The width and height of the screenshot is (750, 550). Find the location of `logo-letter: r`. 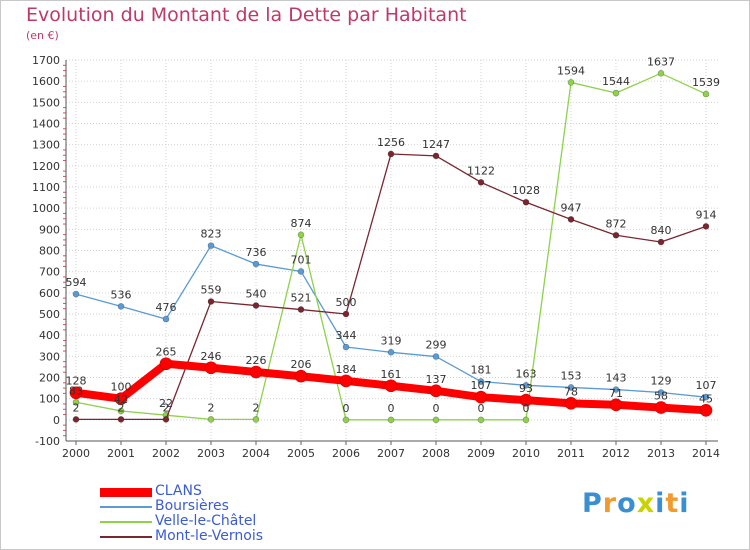

logo-letter: r is located at coordinates (610, 503).